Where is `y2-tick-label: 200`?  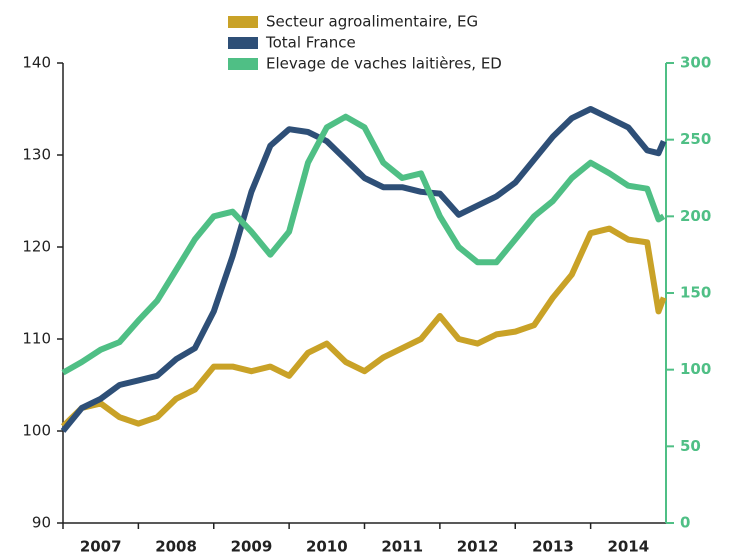
y2-tick-label: 200 is located at coordinates (695, 216).